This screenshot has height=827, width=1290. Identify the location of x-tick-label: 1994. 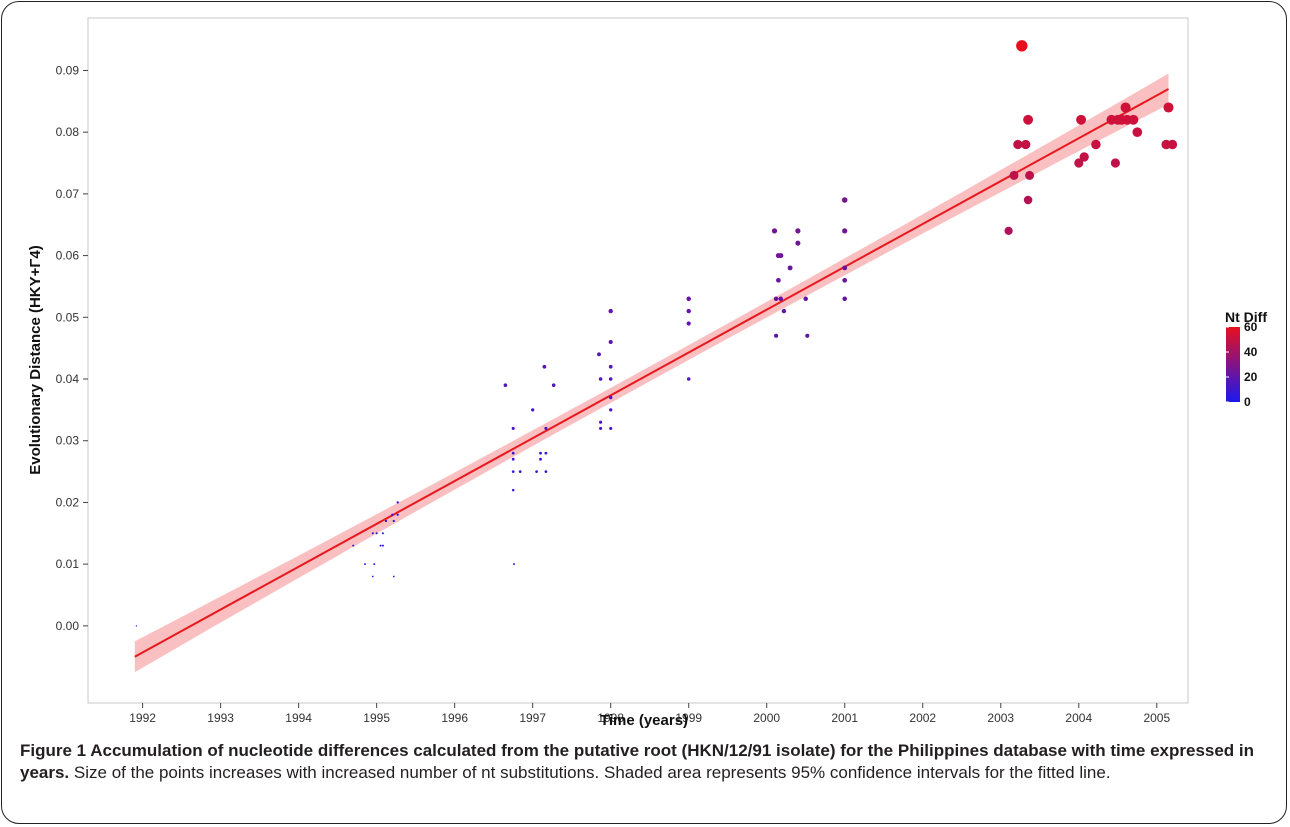
(298, 718).